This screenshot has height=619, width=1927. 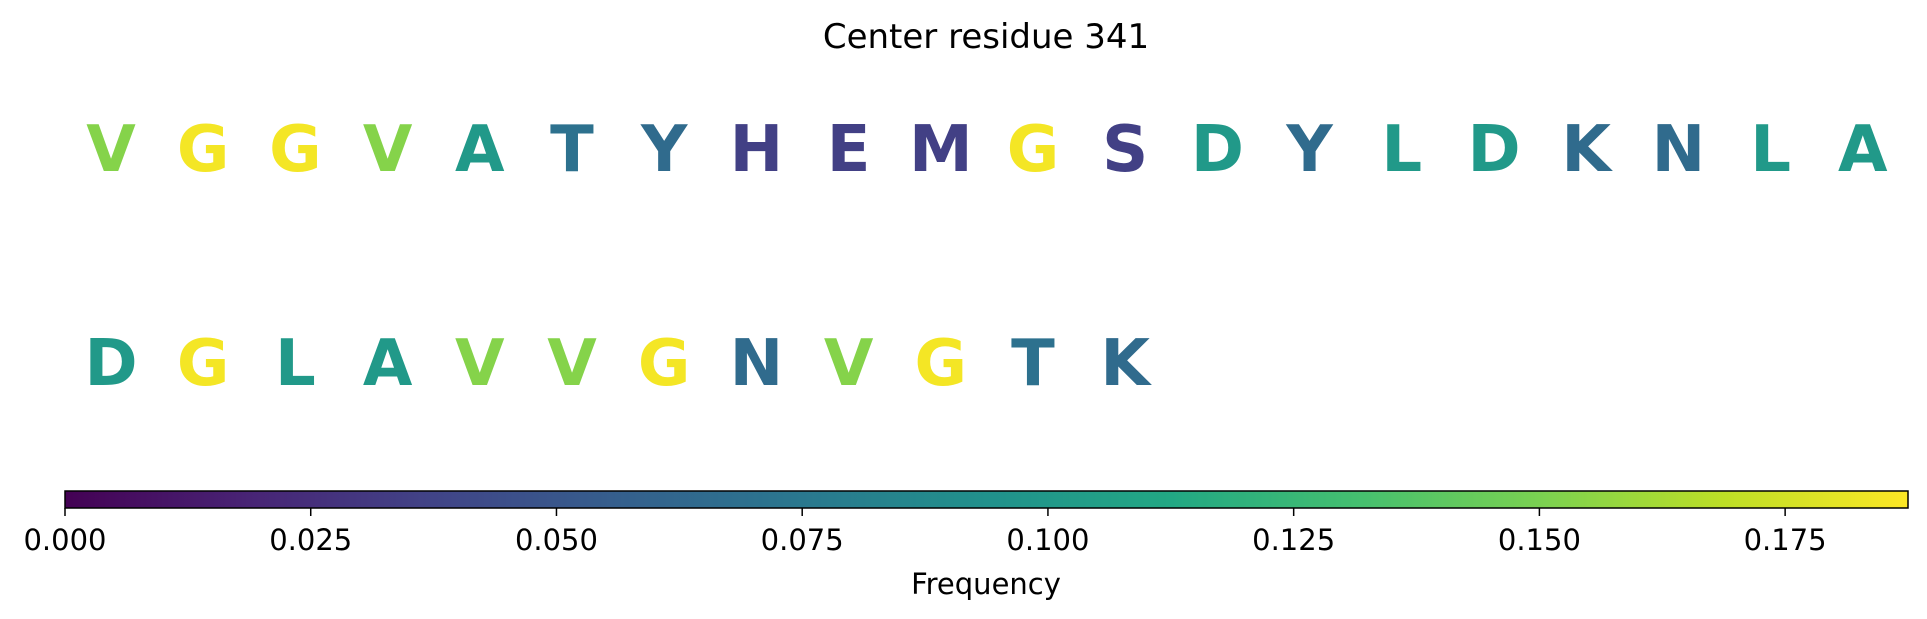 What do you see at coordinates (310, 540) in the screenshot?
I see `colorbar-tick-label: 0.025` at bounding box center [310, 540].